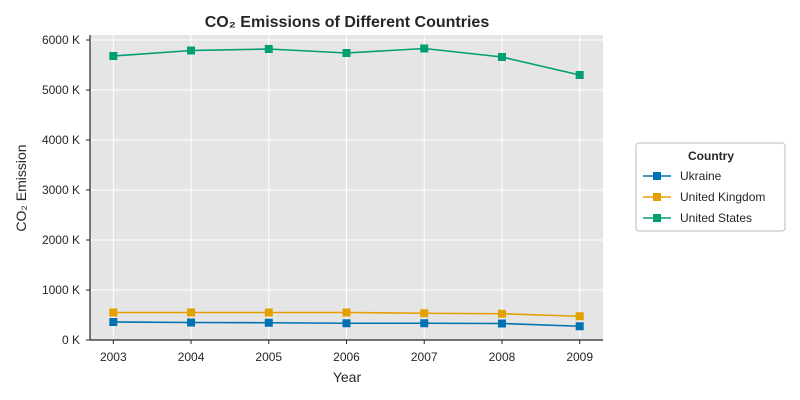  I want to click on legend-marker-ukraine, so click(657, 176).